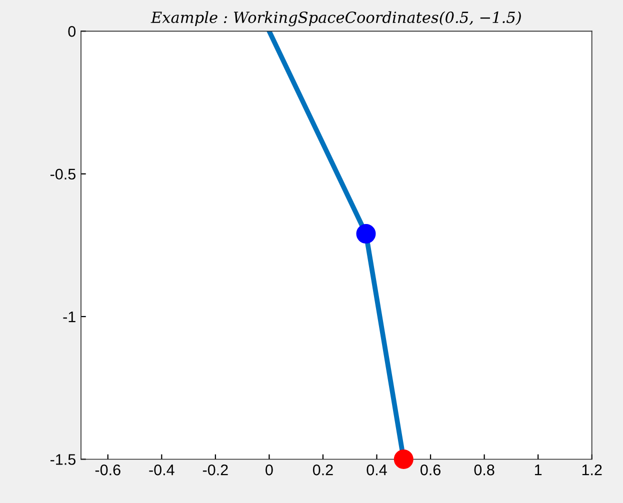 This screenshot has height=503, width=623. Describe the element at coordinates (161, 470) in the screenshot. I see `x-tick-label: -0.4` at that location.